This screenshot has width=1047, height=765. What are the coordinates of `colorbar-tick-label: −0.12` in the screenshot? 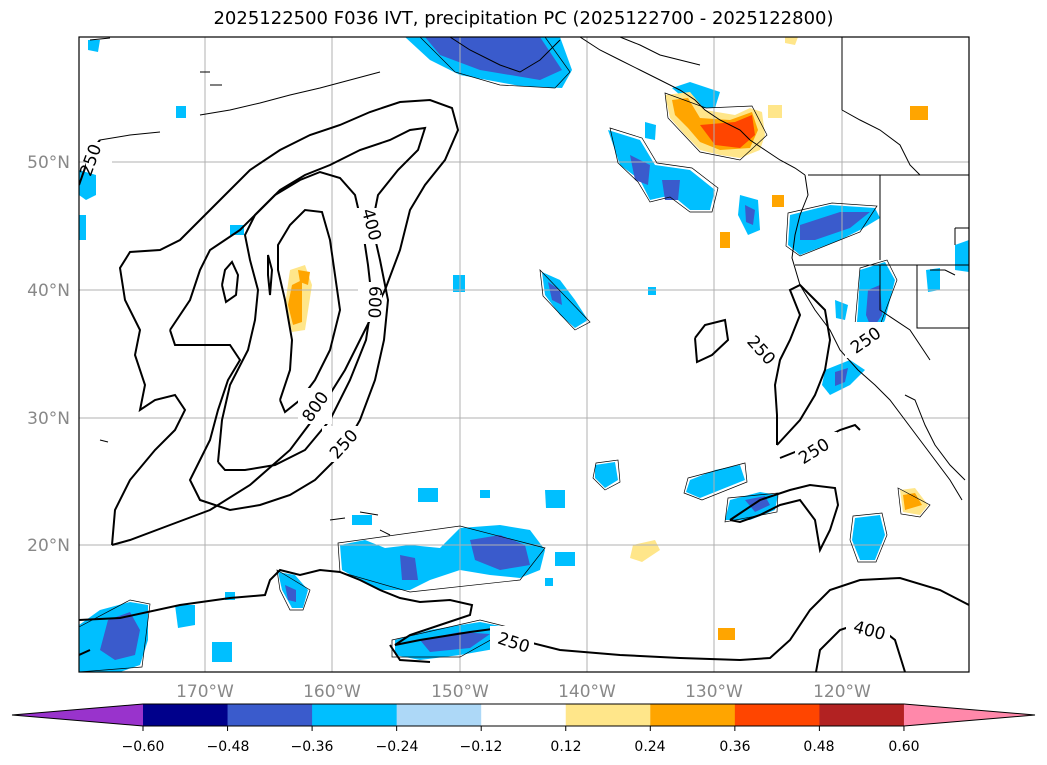 It's located at (481, 747).